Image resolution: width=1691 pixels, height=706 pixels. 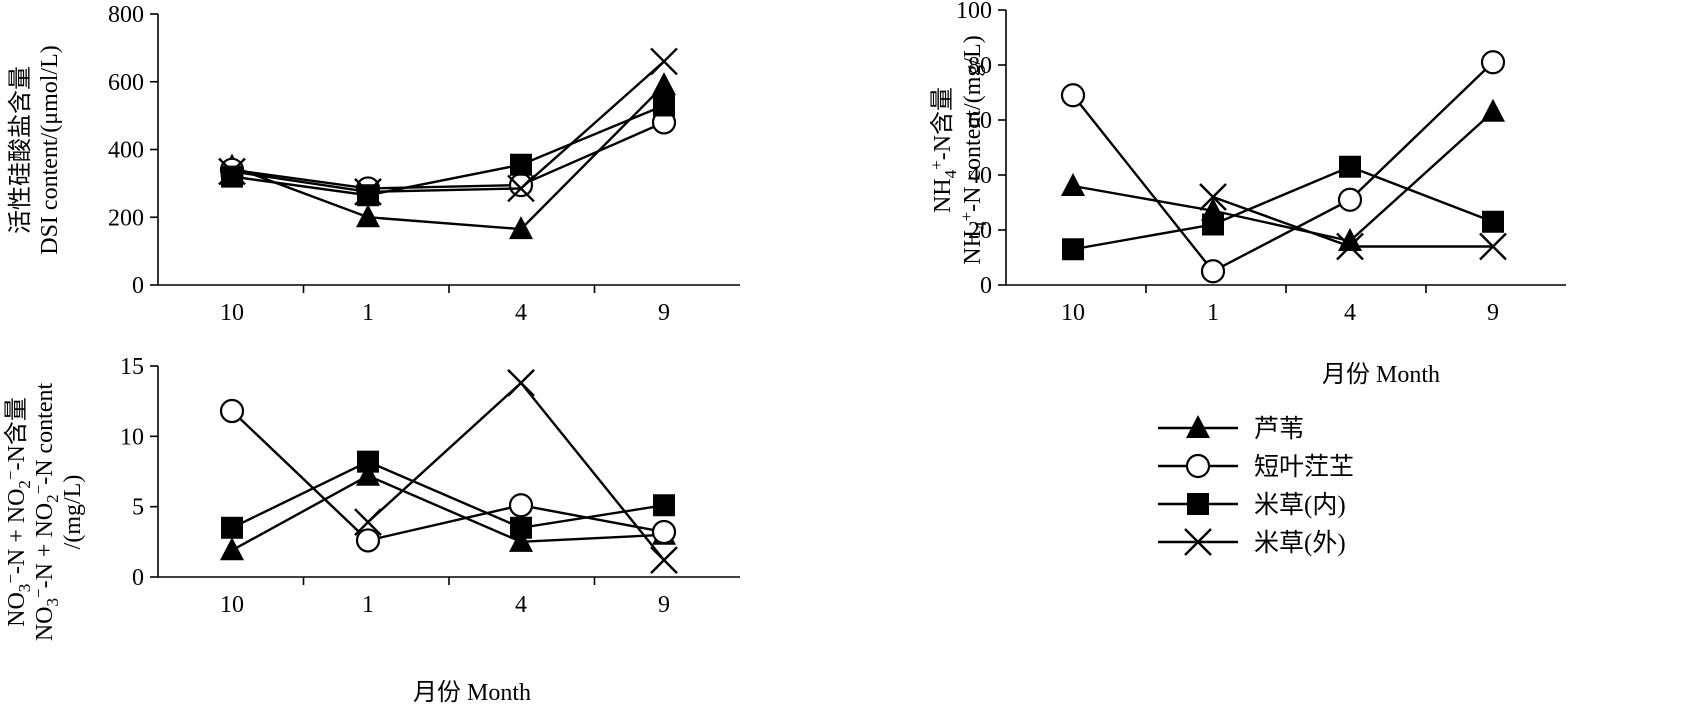 I want to click on y-tick-label: 800, so click(x=126, y=15).